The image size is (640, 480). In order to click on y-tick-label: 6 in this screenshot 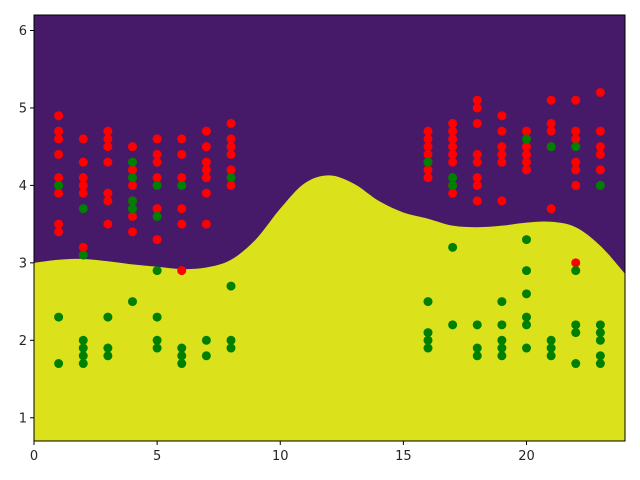, I will do `click(23, 31)`.